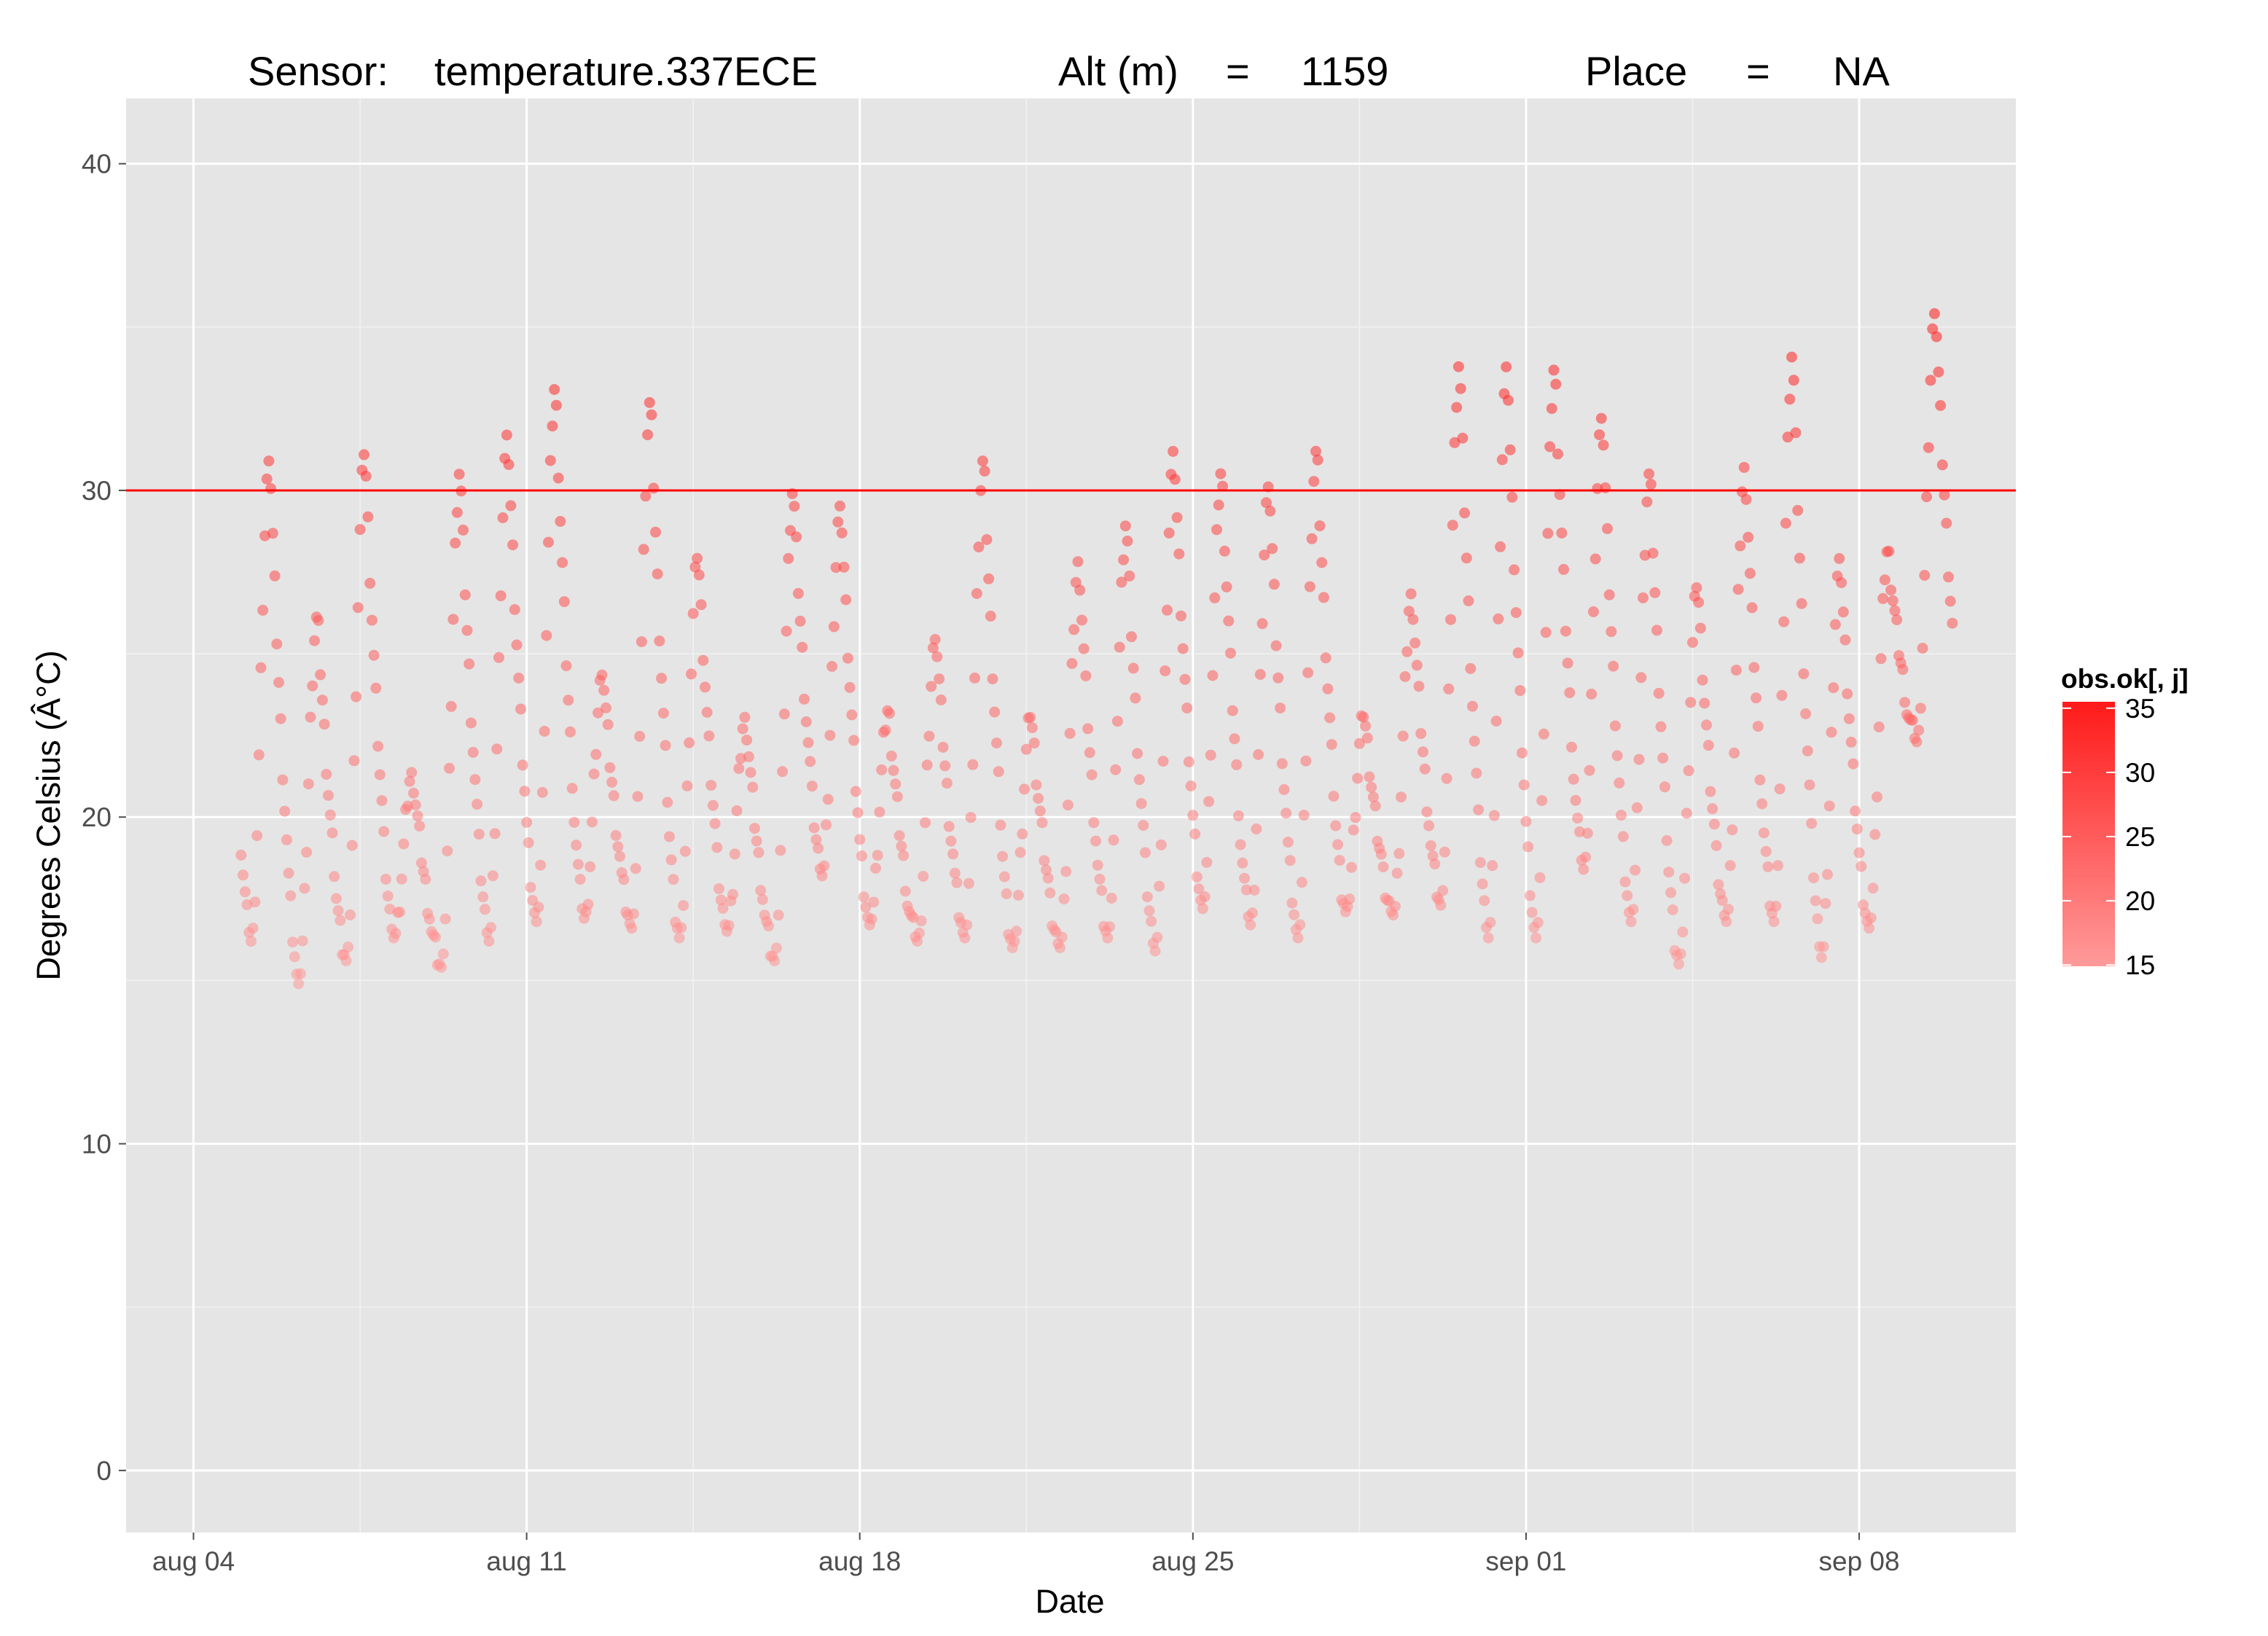  Describe the element at coordinates (2140, 837) in the screenshot. I see `legend-tick-label: 25` at that location.